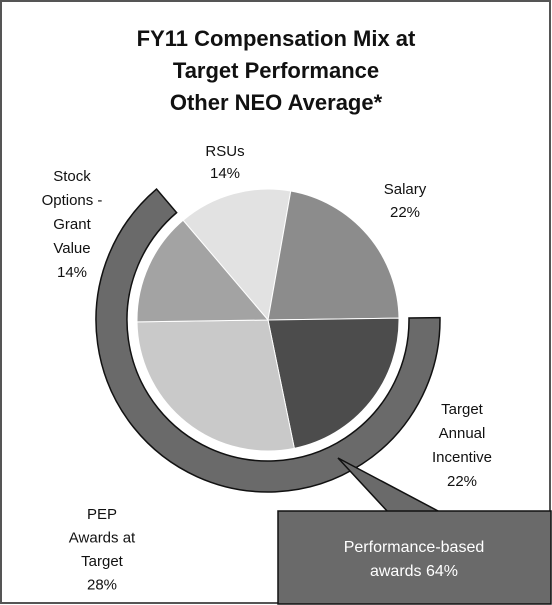 The width and height of the screenshot is (552, 605). Describe the element at coordinates (414, 547) in the screenshot. I see `callout-label: Performance-based` at that location.